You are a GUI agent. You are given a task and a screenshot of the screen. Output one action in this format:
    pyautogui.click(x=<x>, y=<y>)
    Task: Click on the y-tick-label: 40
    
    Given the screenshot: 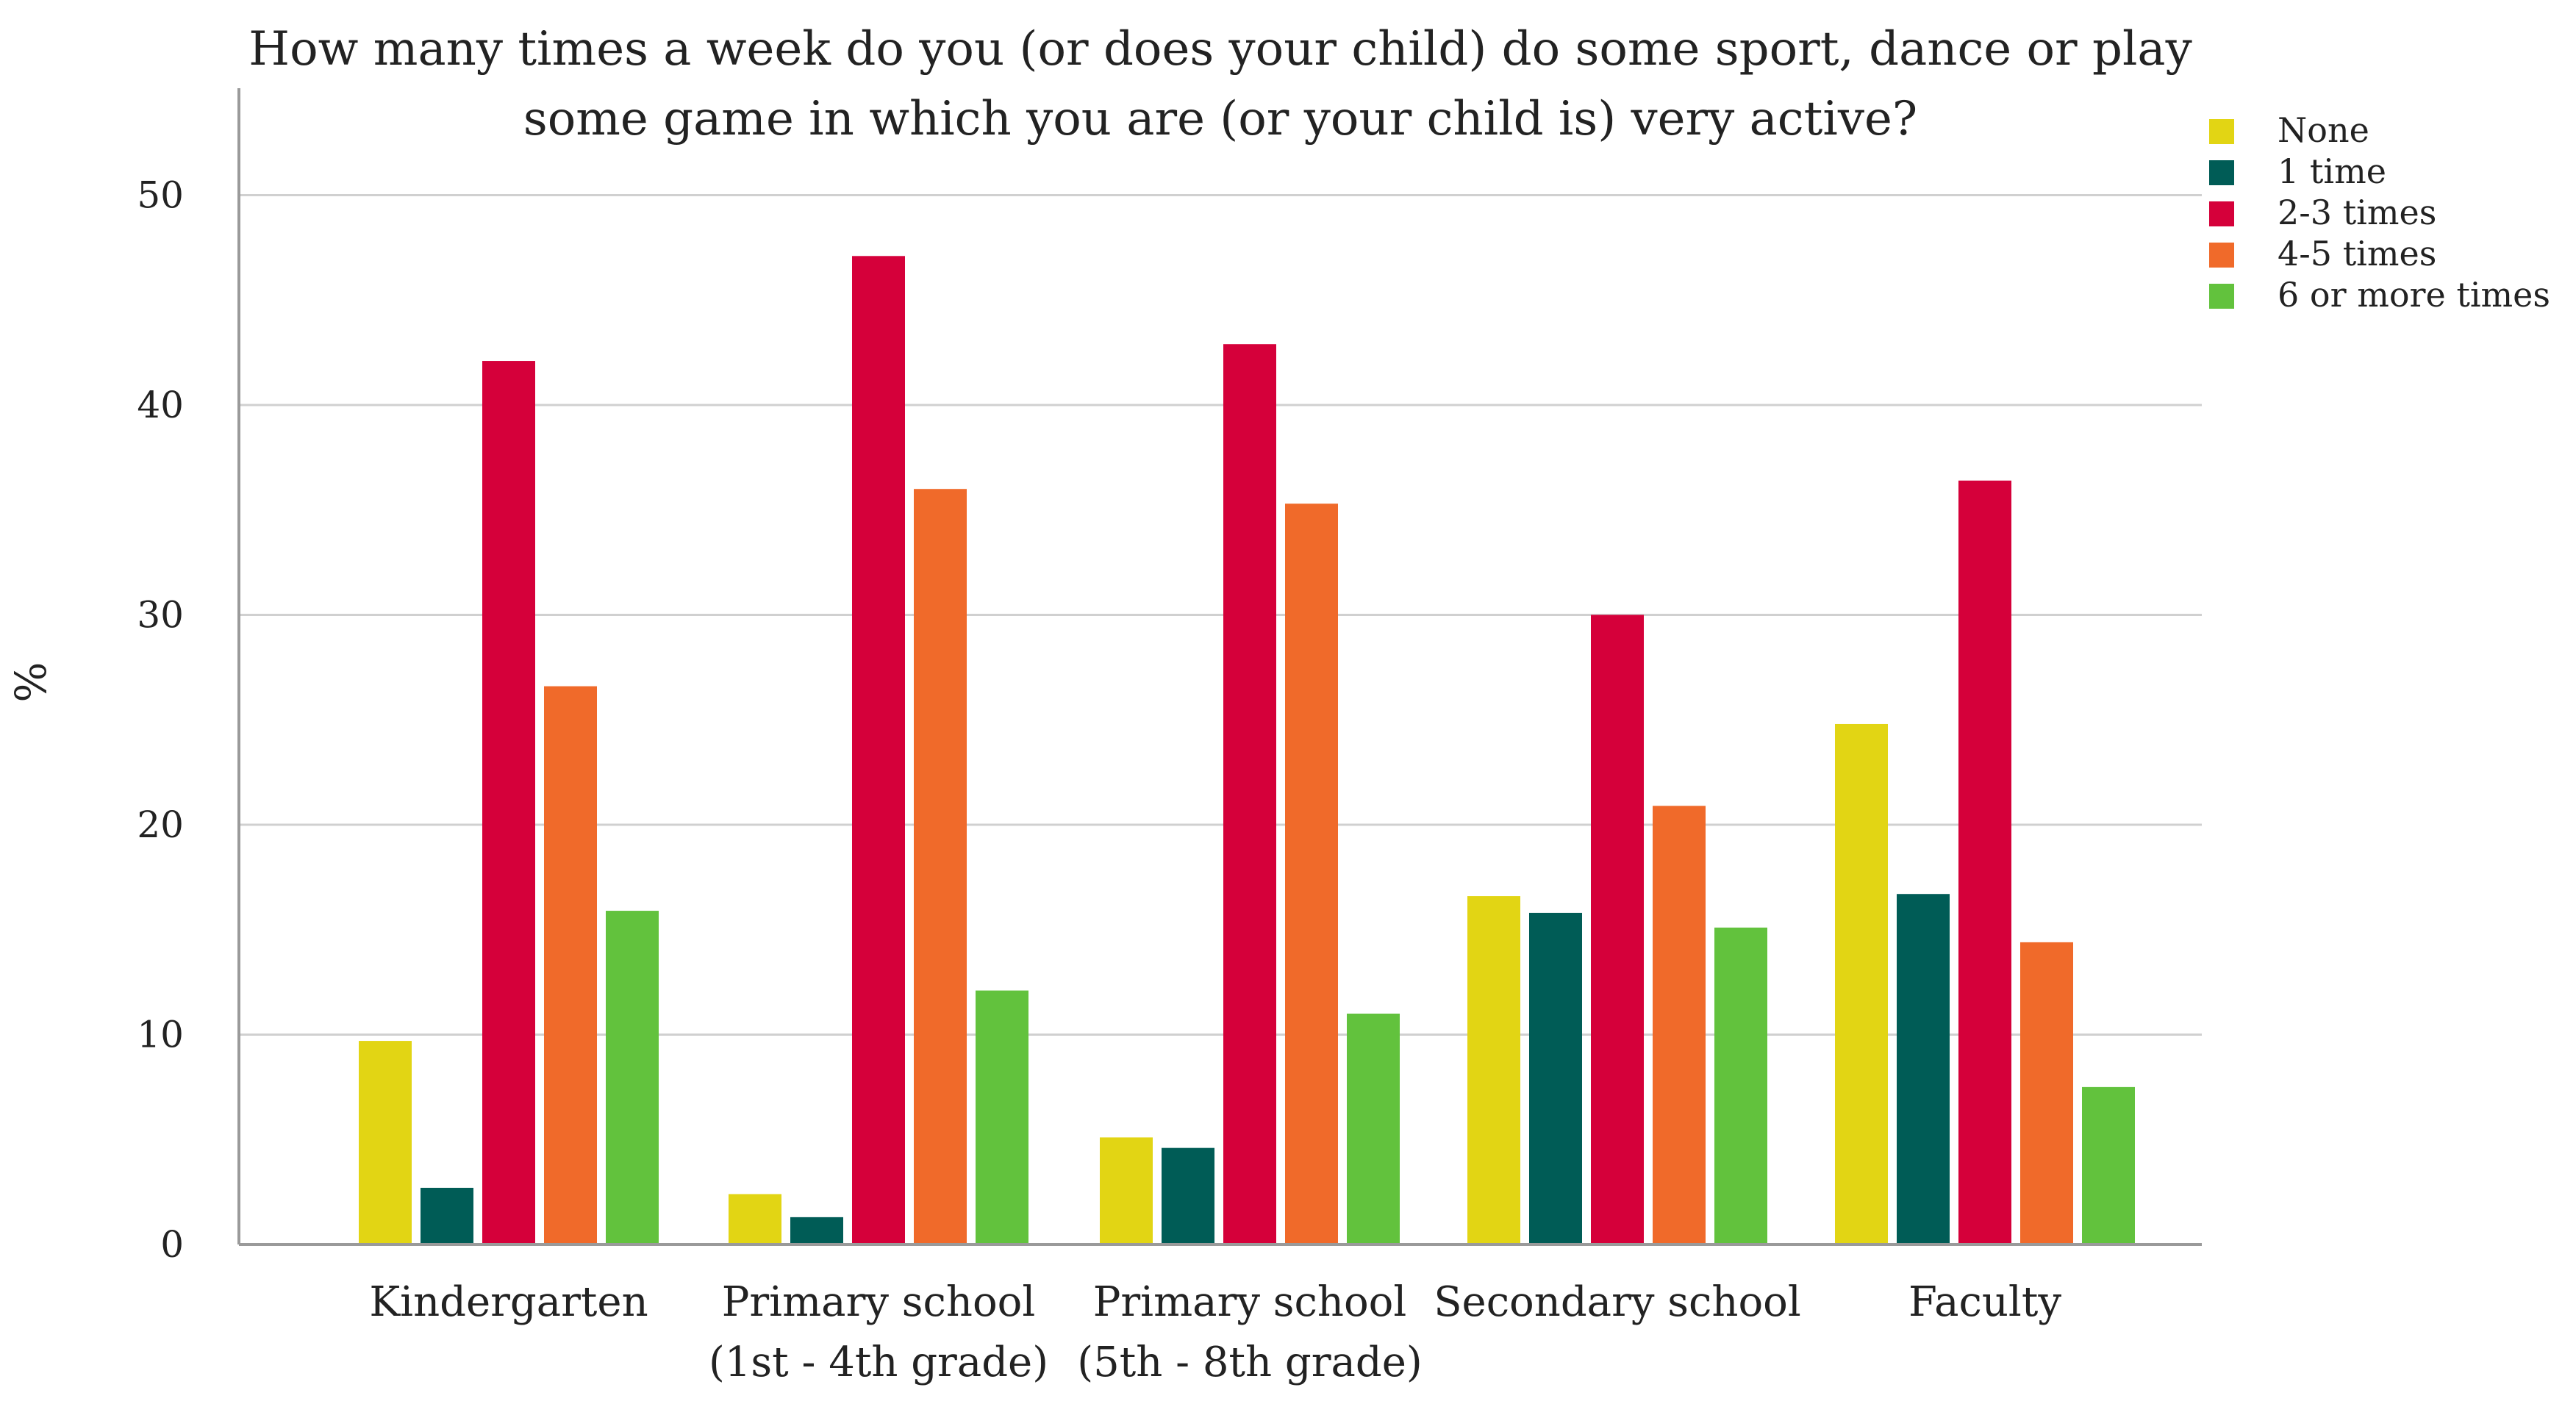 What is the action you would take?
    pyautogui.click(x=160, y=405)
    